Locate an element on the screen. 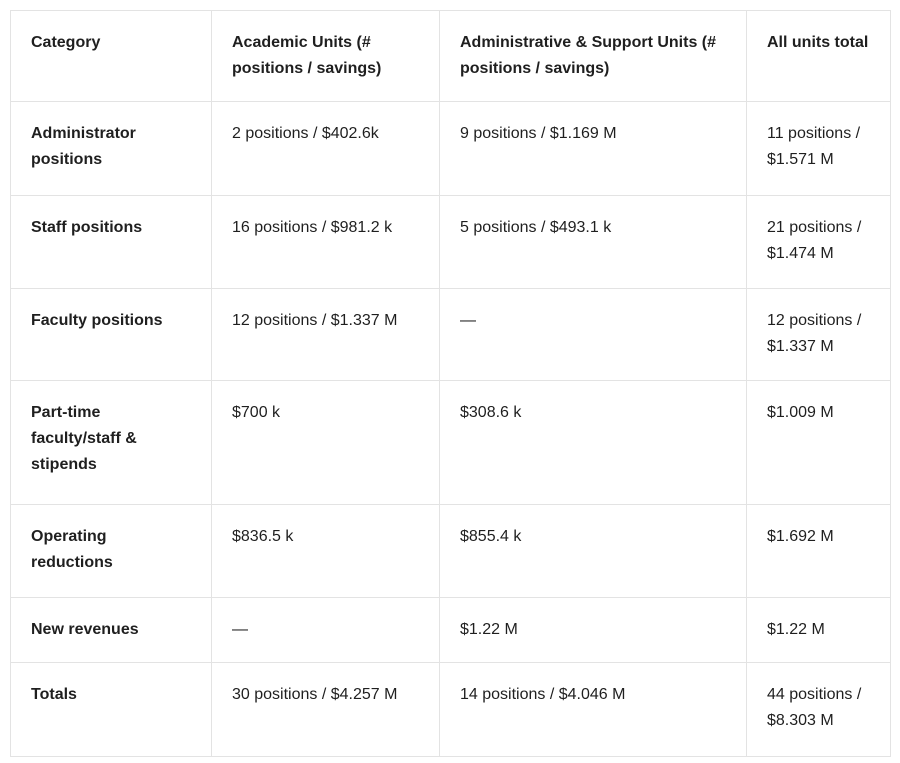 This screenshot has height=763, width=900. cell-academic: — is located at coordinates (325, 630).